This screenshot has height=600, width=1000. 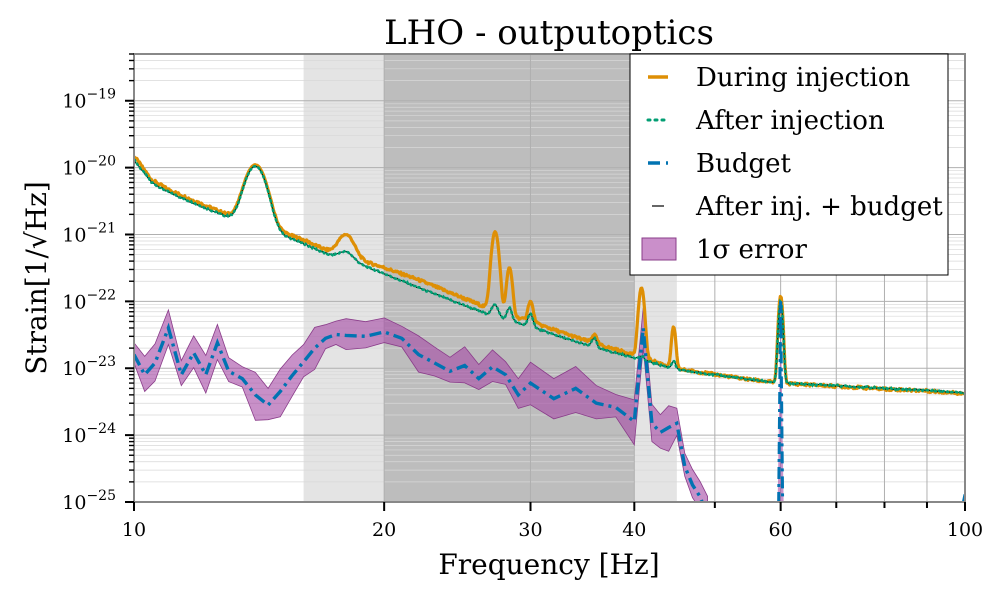 I want to click on legend-entry: During injection, so click(x=779, y=78).